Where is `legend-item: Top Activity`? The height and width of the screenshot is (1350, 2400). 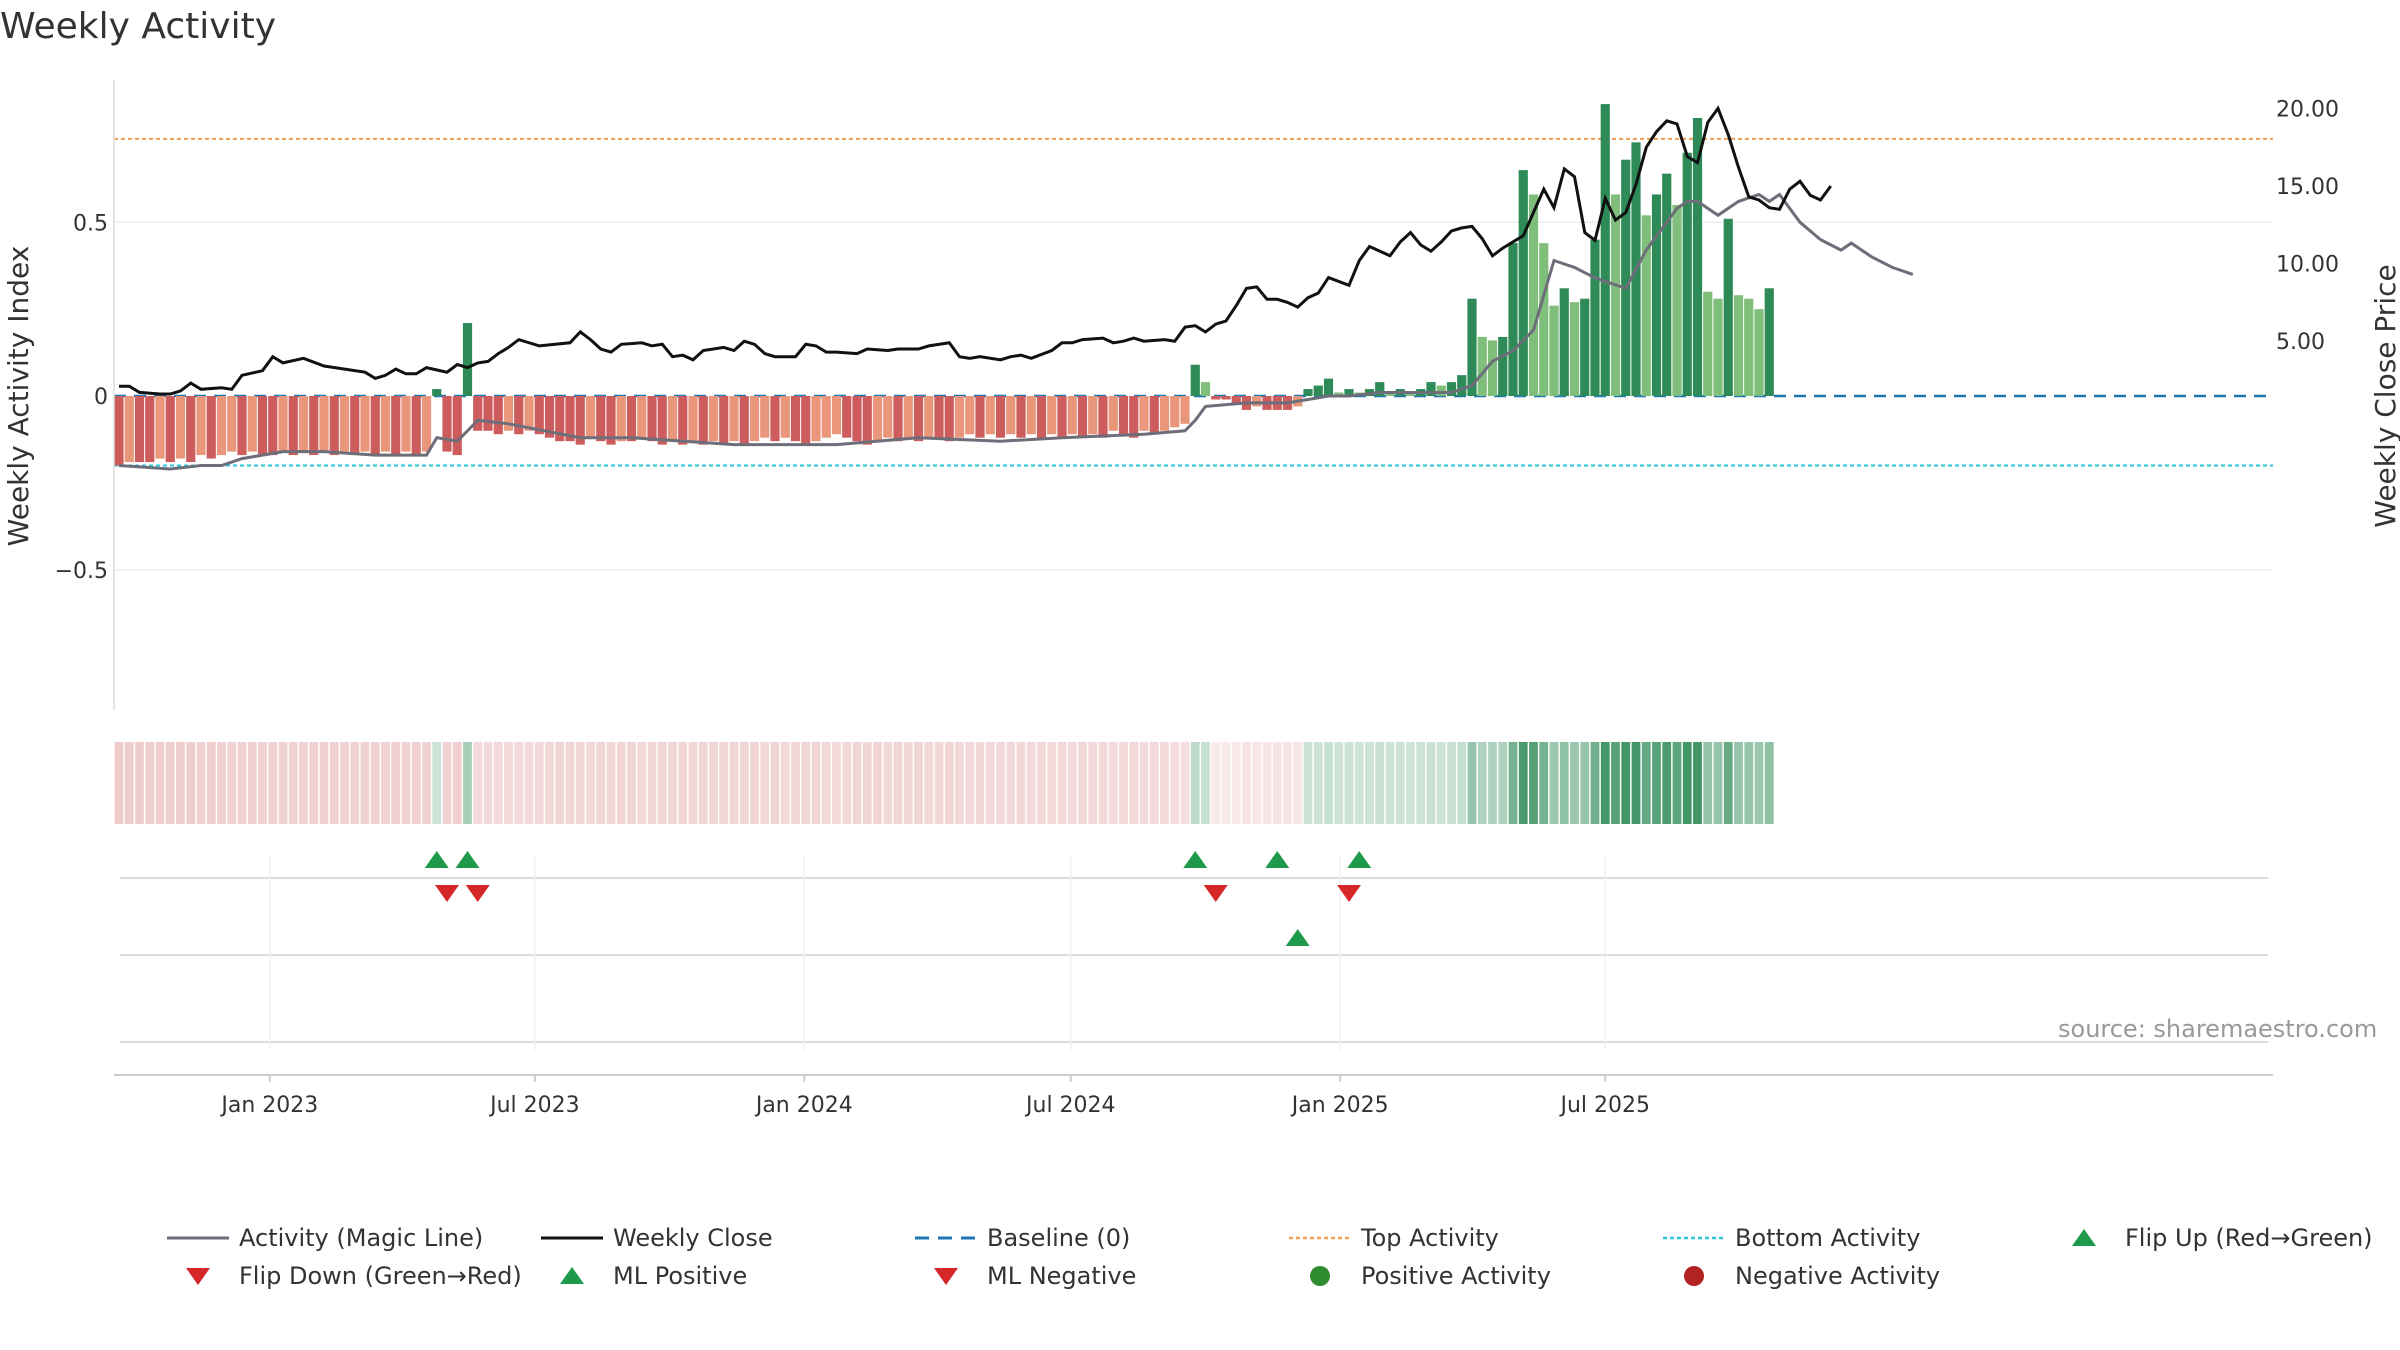
legend-item: Top Activity is located at coordinates (1394, 1238).